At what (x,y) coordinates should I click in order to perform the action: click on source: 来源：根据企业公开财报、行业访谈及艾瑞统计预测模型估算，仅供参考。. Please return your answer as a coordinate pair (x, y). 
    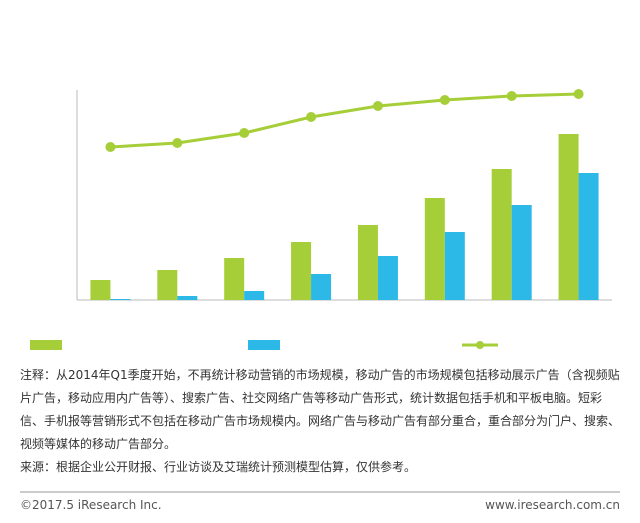
    Looking at the image, I should click on (218, 467).